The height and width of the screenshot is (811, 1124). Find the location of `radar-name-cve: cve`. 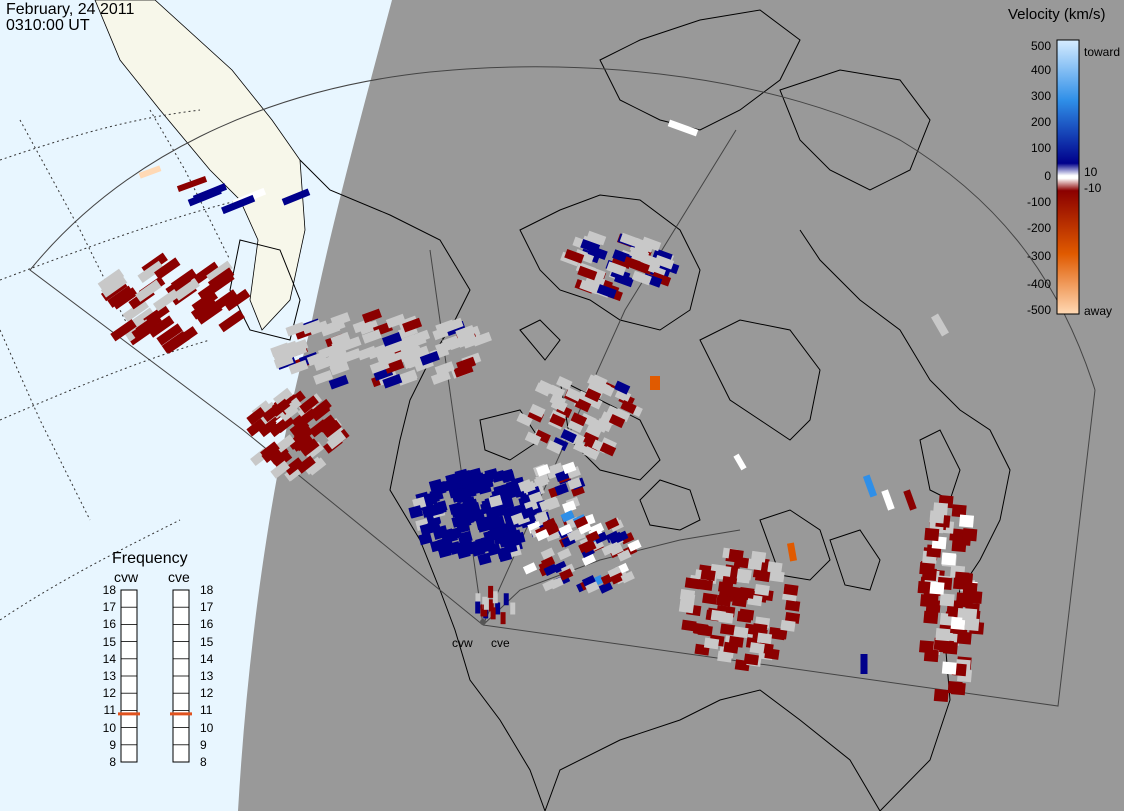

radar-name-cve: cve is located at coordinates (179, 577).